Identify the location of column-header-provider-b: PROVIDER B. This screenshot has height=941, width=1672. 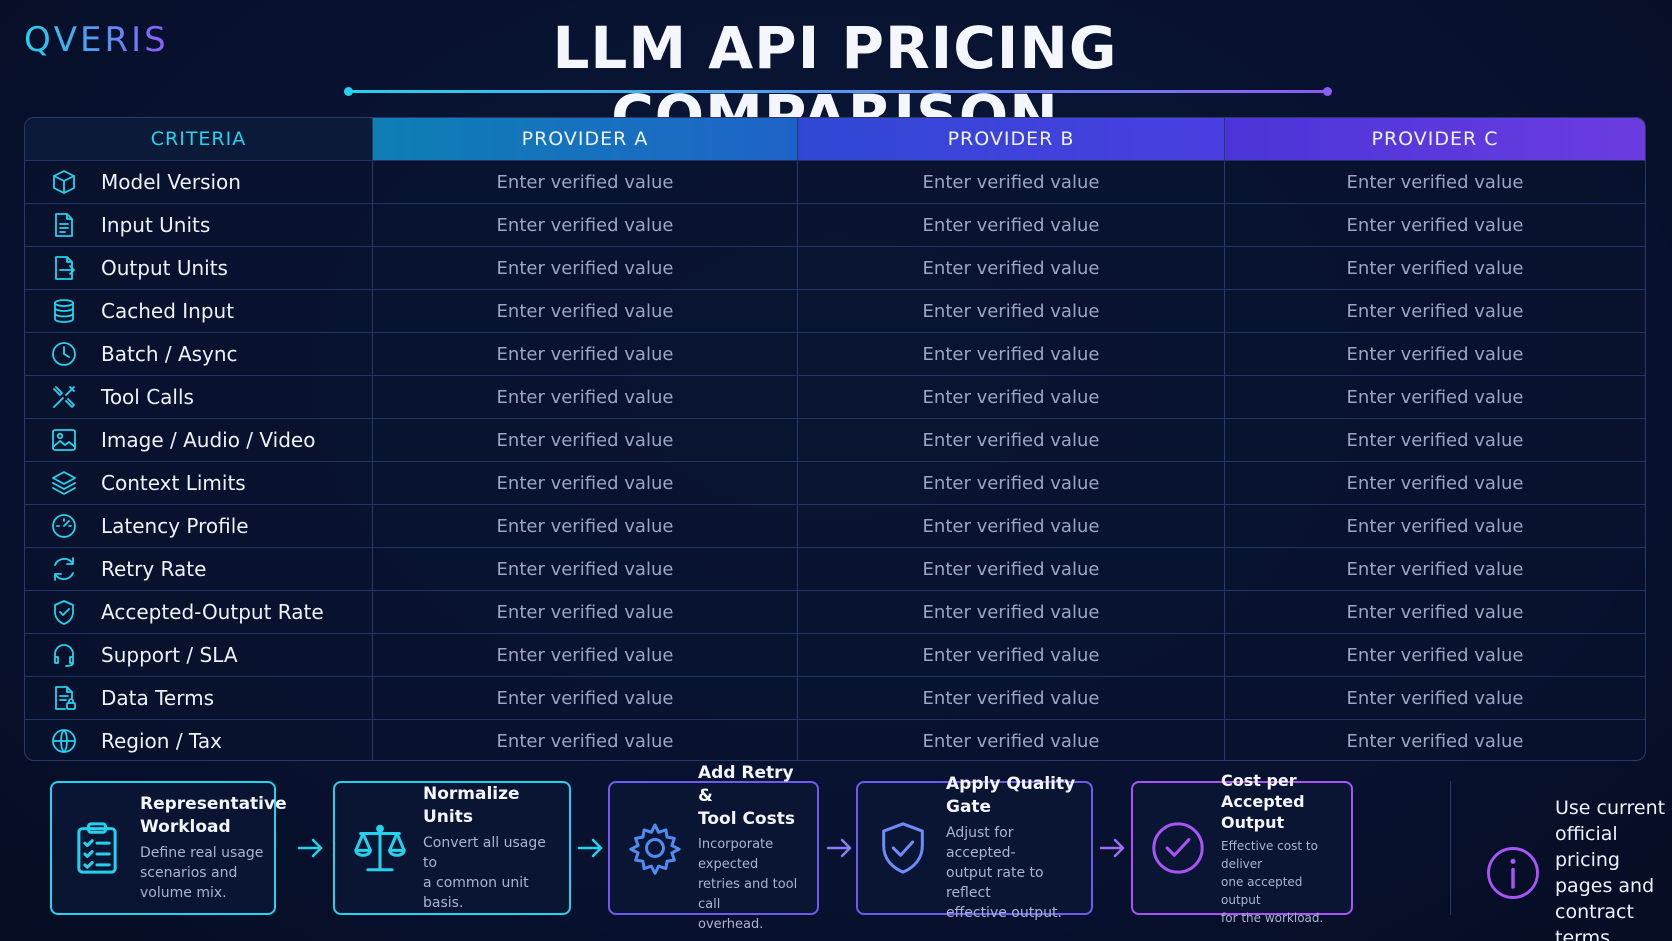
(1011, 139).